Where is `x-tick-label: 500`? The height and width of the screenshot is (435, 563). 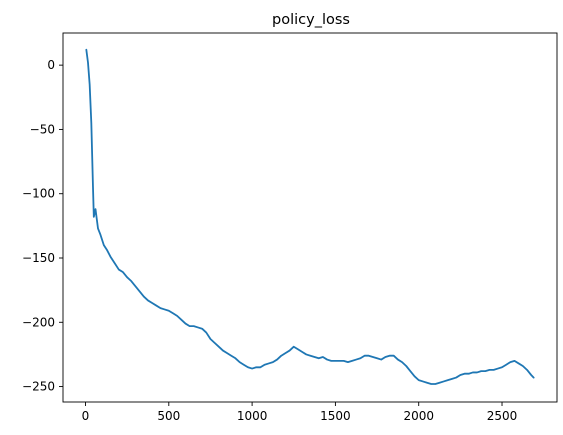 x-tick-label: 500 is located at coordinates (168, 416).